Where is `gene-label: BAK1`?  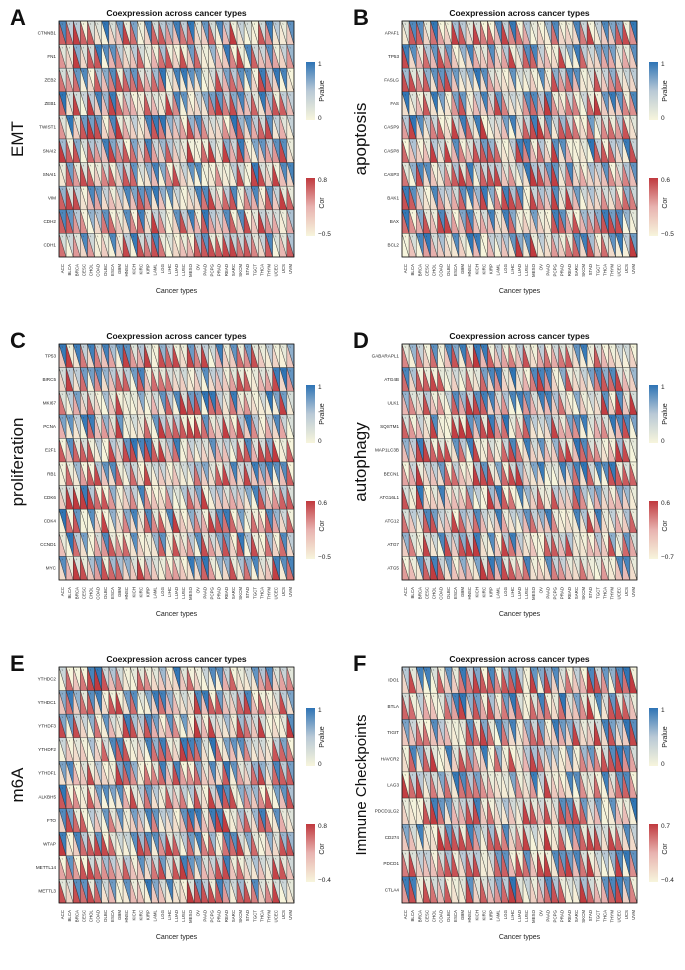 gene-label: BAK1 is located at coordinates (393, 198).